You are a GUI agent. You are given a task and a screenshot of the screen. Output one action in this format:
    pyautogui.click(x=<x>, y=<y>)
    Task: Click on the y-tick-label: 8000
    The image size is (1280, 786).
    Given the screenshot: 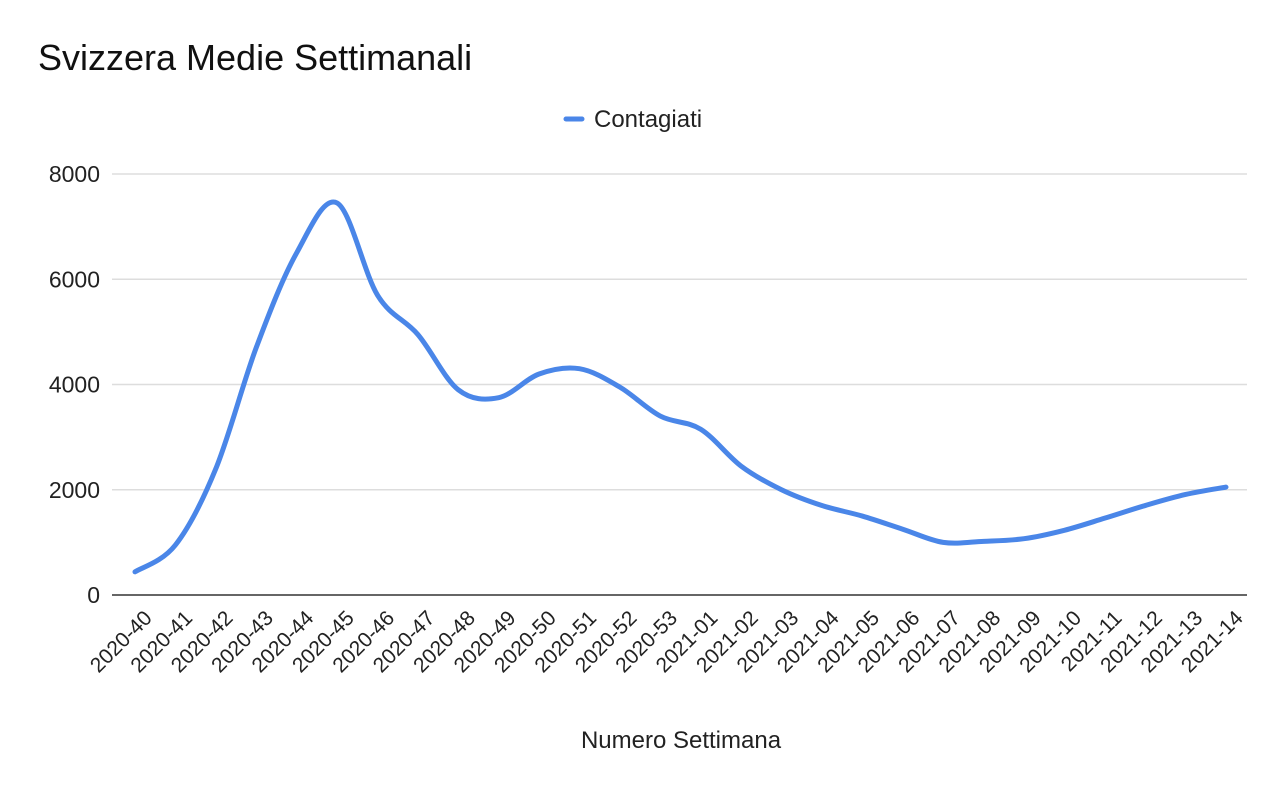 What is the action you would take?
    pyautogui.click(x=74, y=174)
    